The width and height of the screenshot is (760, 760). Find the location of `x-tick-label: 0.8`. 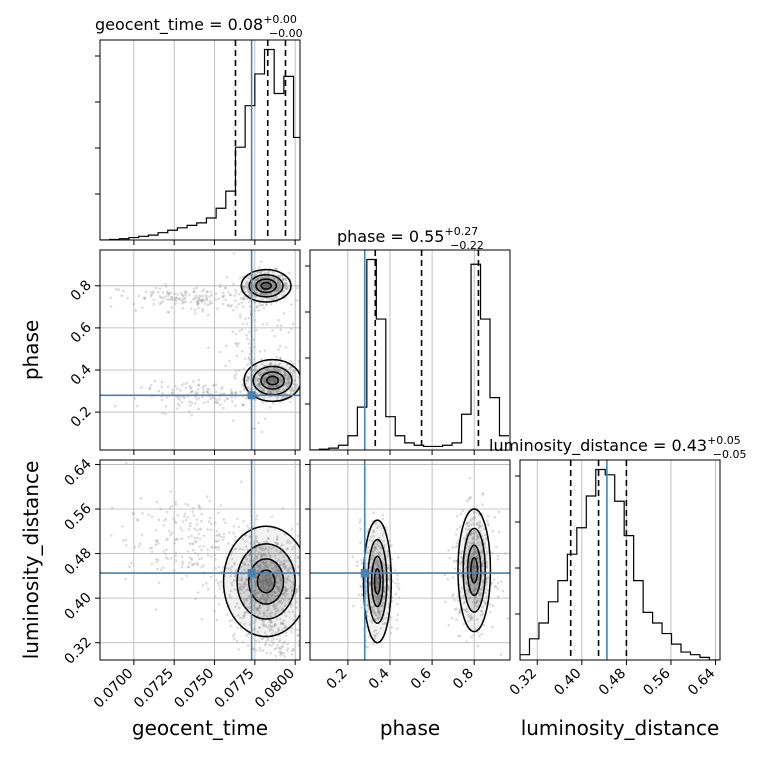

x-tick-label: 0.8 is located at coordinates (463, 679).